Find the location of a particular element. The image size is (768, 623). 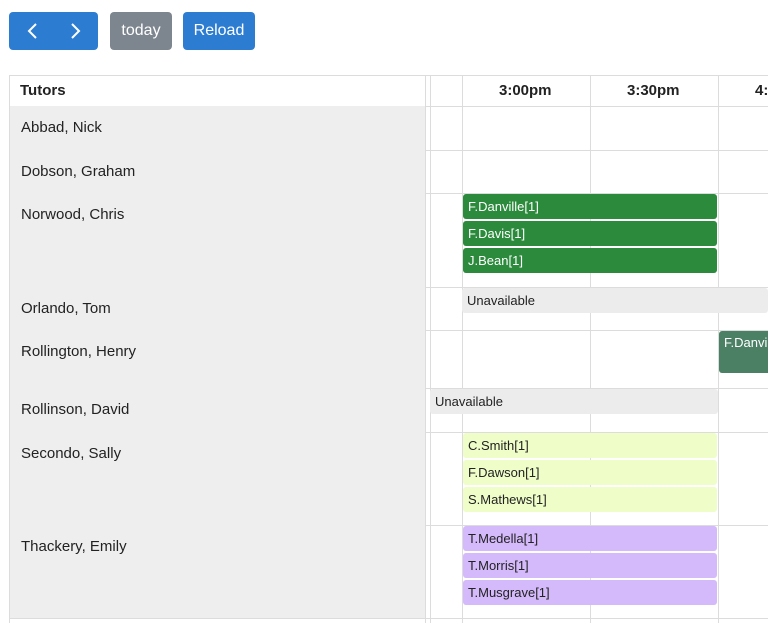

tutors-header: Tutors is located at coordinates (43, 90).